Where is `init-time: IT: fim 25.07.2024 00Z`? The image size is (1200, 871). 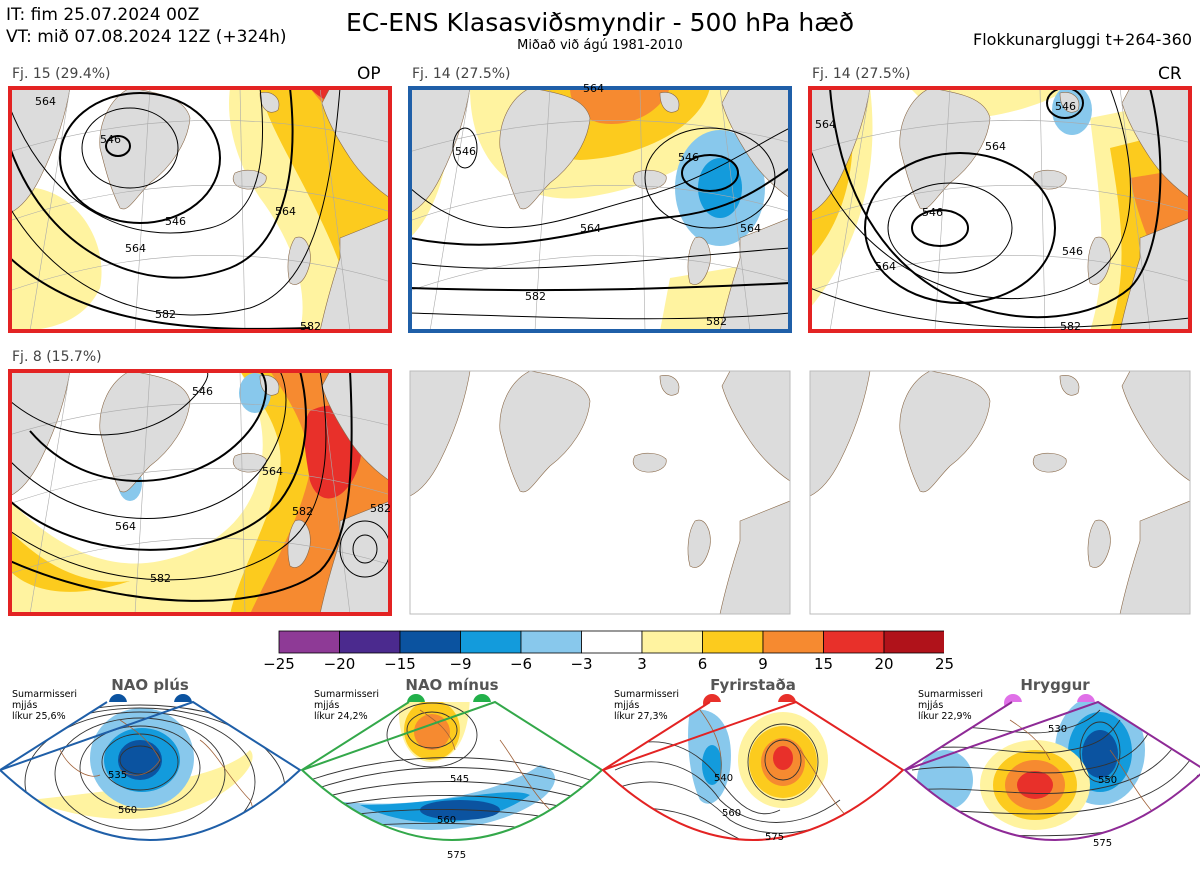 init-time: IT: fim 25.07.2024 00Z is located at coordinates (103, 15).